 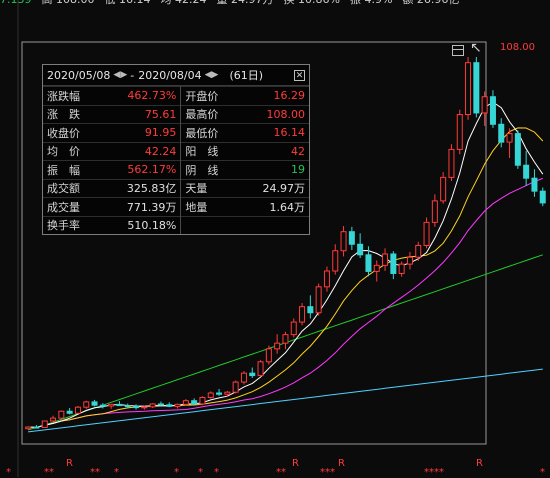 What do you see at coordinates (273, 151) in the screenshot?
I see `stats-value: 42` at bounding box center [273, 151].